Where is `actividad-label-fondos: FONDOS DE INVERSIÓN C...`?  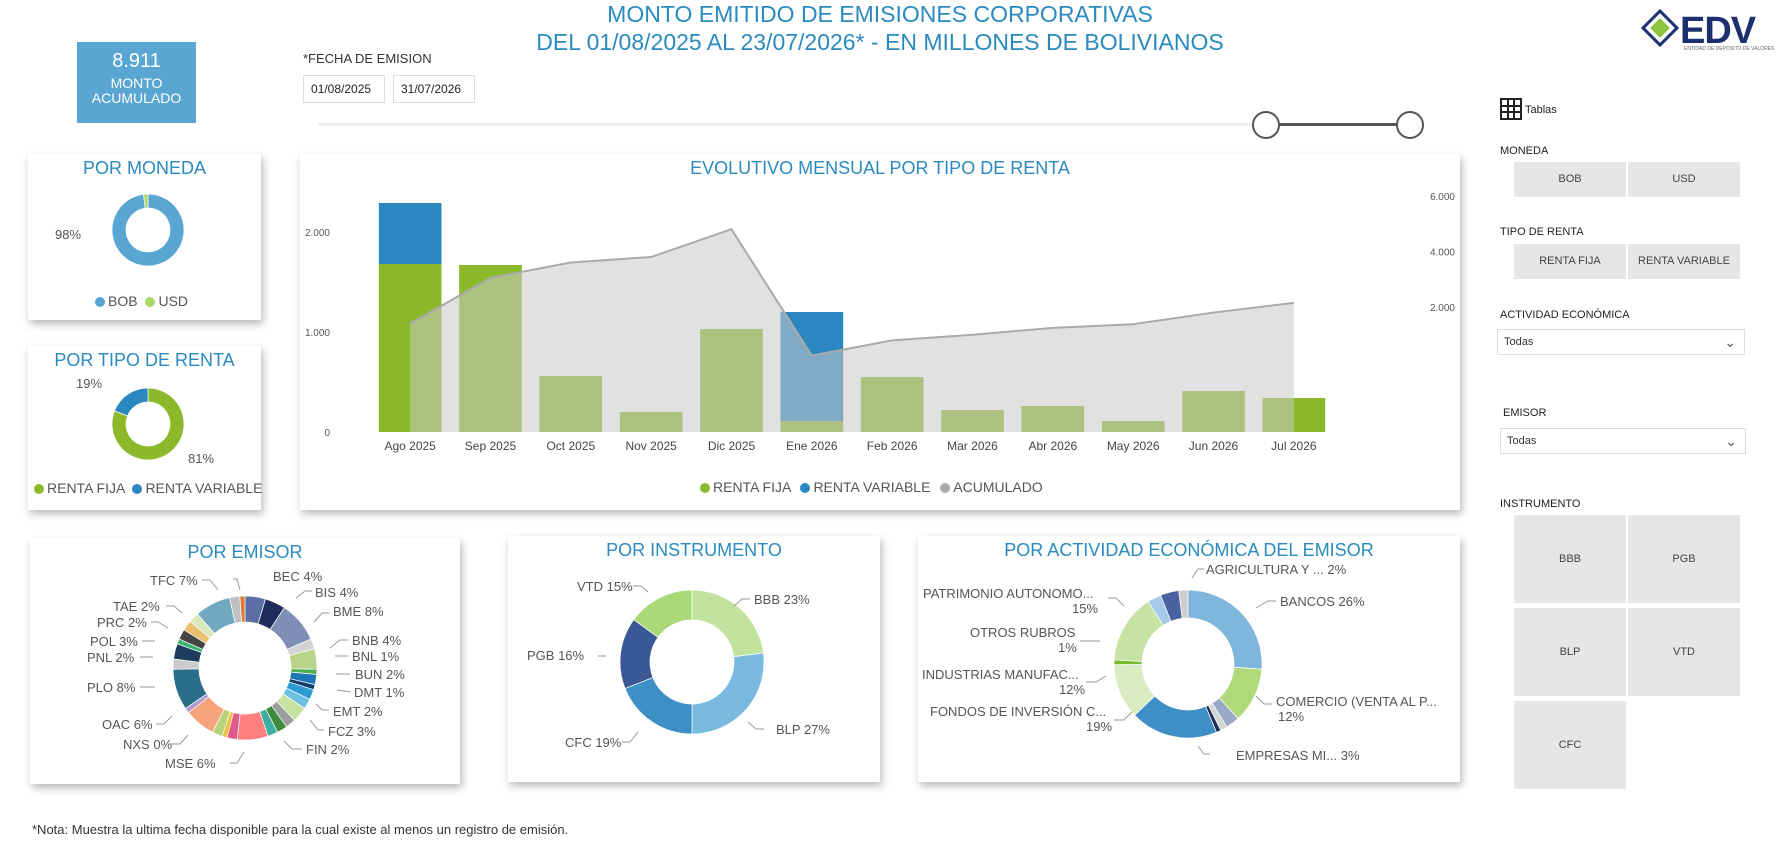 actividad-label-fondos: FONDOS DE INVERSIÓN C... is located at coordinates (1018, 711).